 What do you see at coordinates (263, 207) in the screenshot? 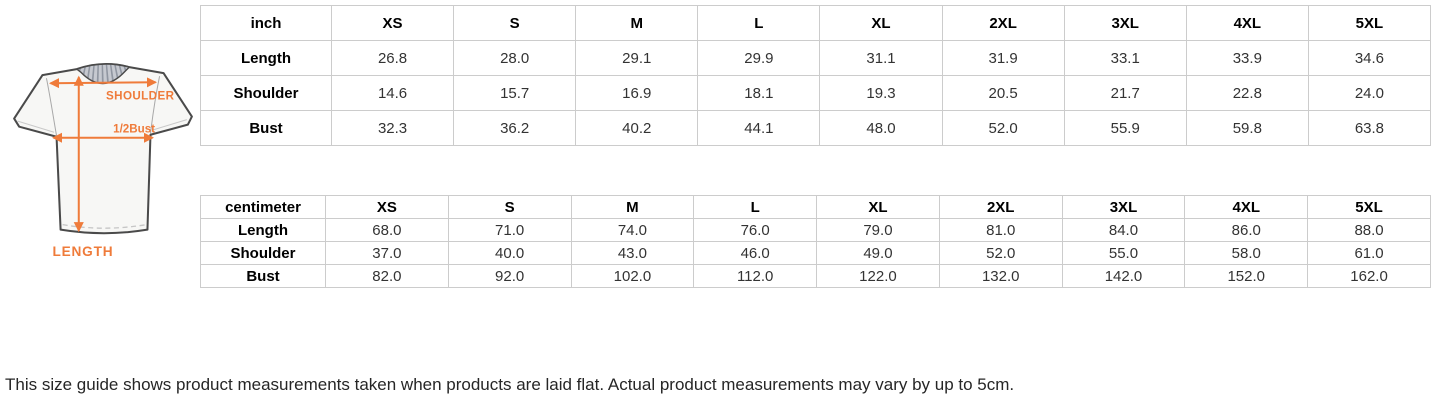
I see `unit-header-centimeter: centimeter` at bounding box center [263, 207].